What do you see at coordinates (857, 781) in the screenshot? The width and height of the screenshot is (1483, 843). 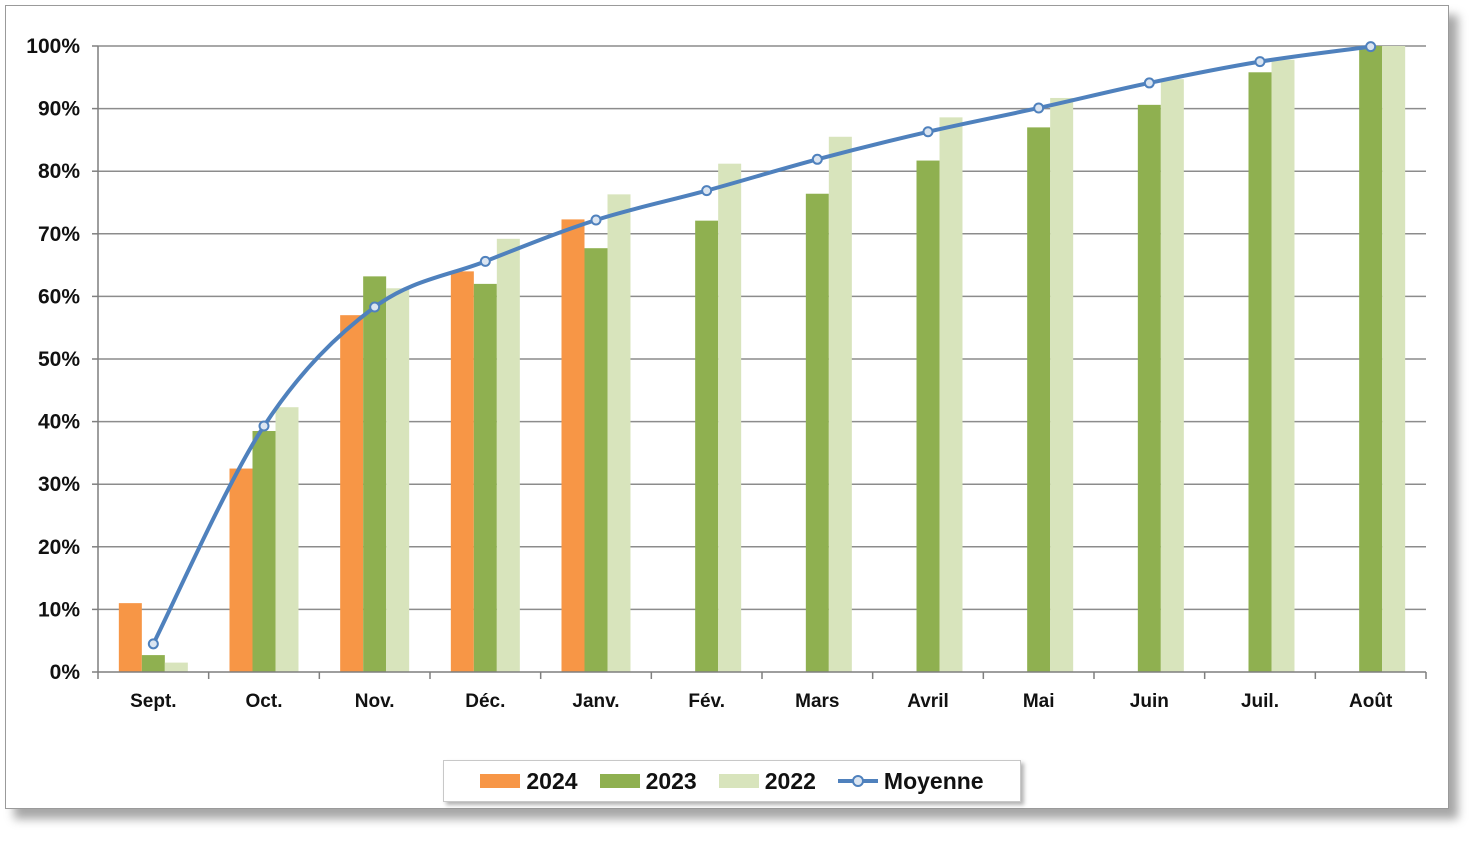 I see `legend-line-swatch` at bounding box center [857, 781].